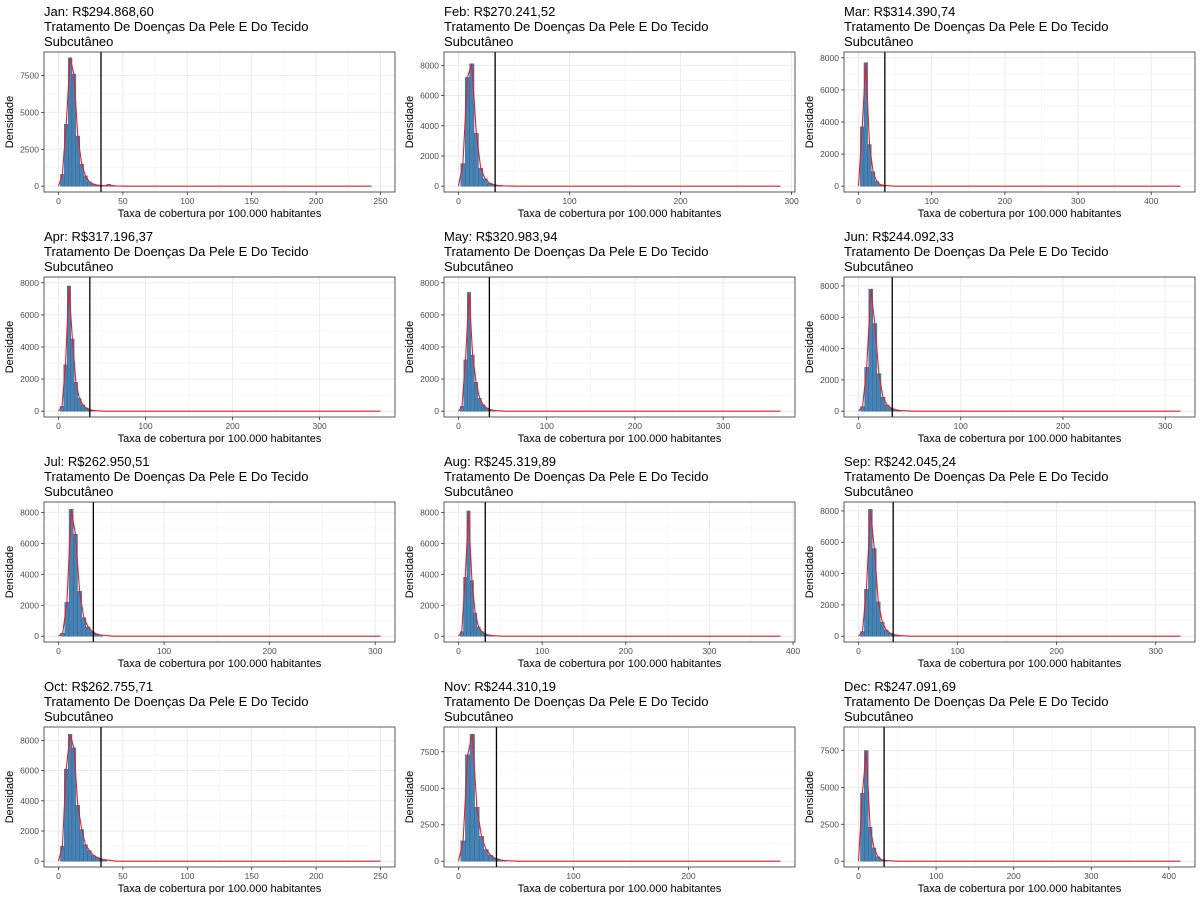 Image resolution: width=1200 pixels, height=900 pixels. I want to click on panel-title-month: Dec: R$247.091,69, so click(900, 686).